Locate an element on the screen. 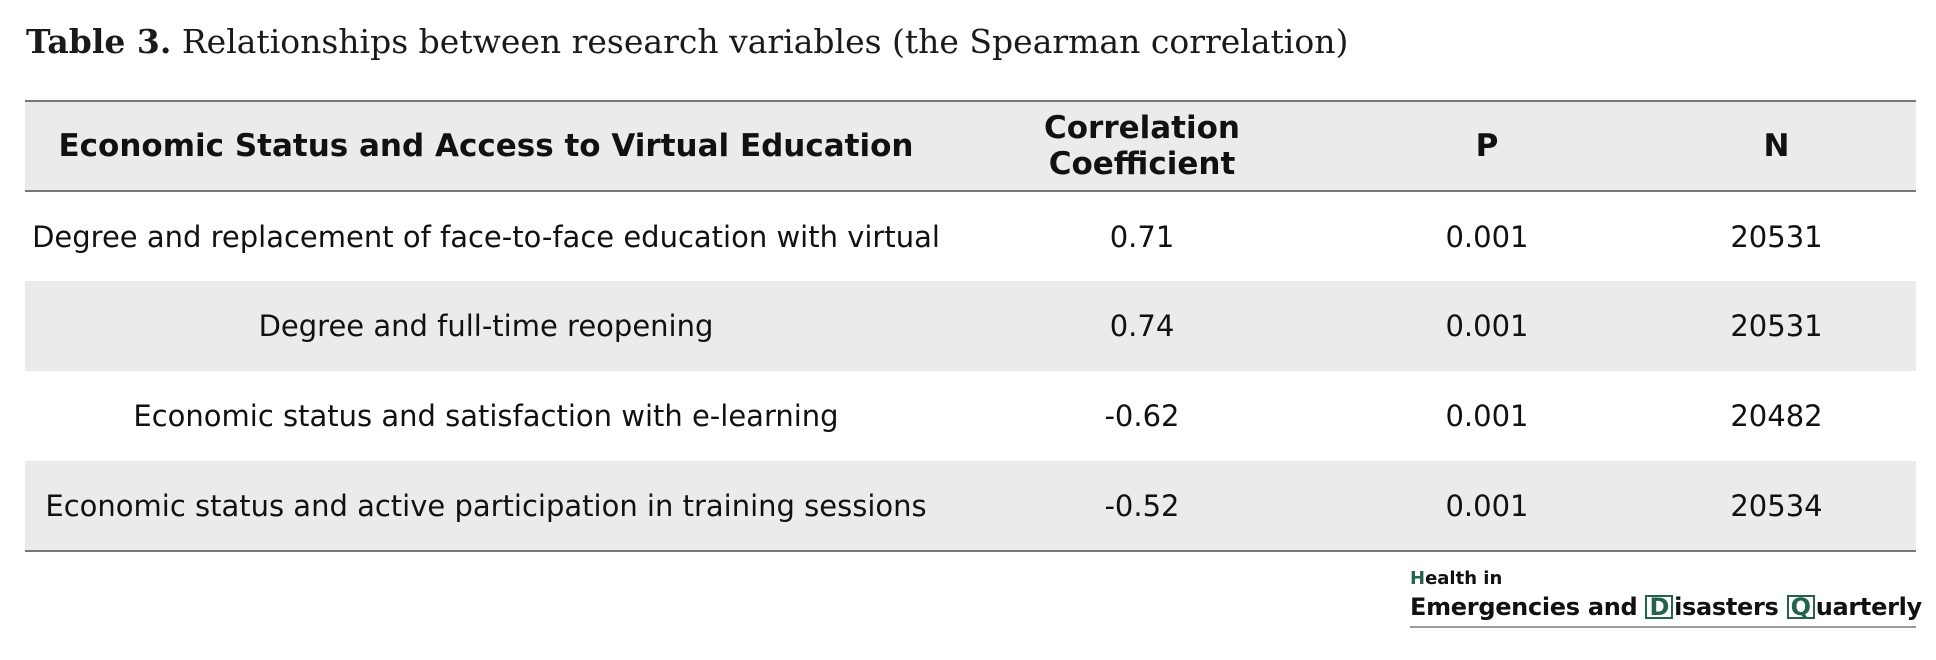 This screenshot has width=1936, height=660. logo-initial-d: D is located at coordinates (1659, 607).